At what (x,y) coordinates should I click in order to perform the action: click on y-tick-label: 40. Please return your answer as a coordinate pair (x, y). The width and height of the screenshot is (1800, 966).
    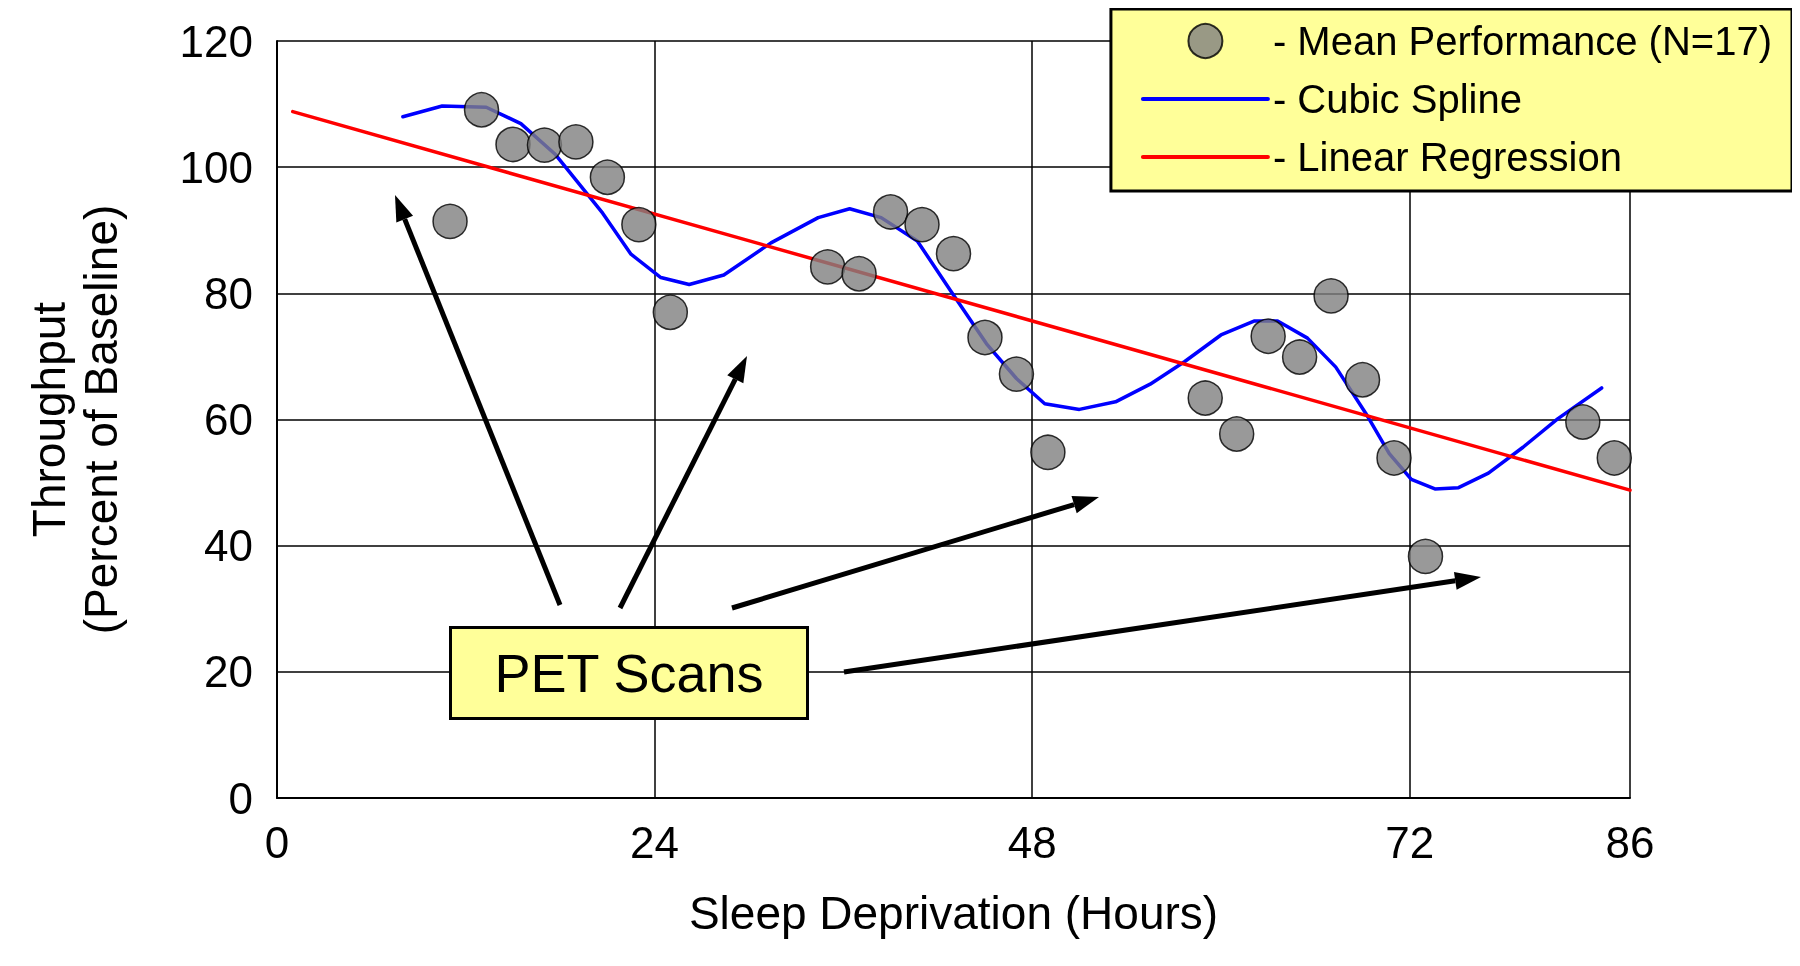
    Looking at the image, I should click on (228, 546).